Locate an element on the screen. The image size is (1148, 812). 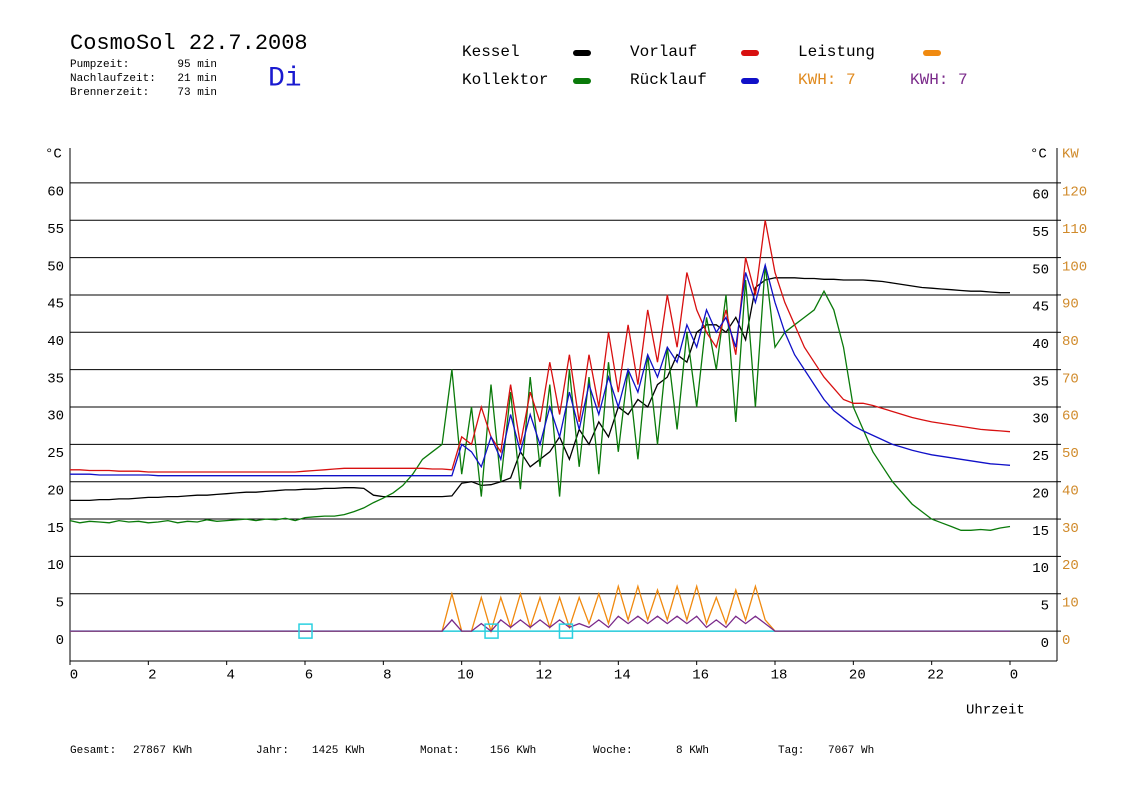
x-tick-label: 10 is located at coordinates (465, 676).